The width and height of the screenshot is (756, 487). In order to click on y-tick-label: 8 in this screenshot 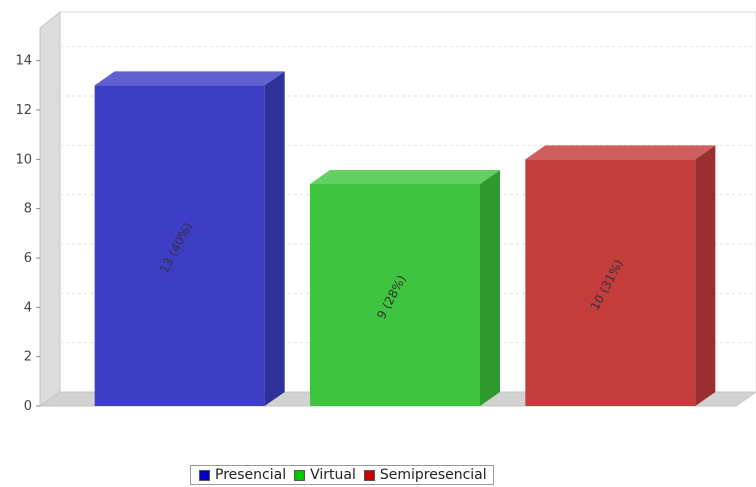, I will do `click(28, 209)`.